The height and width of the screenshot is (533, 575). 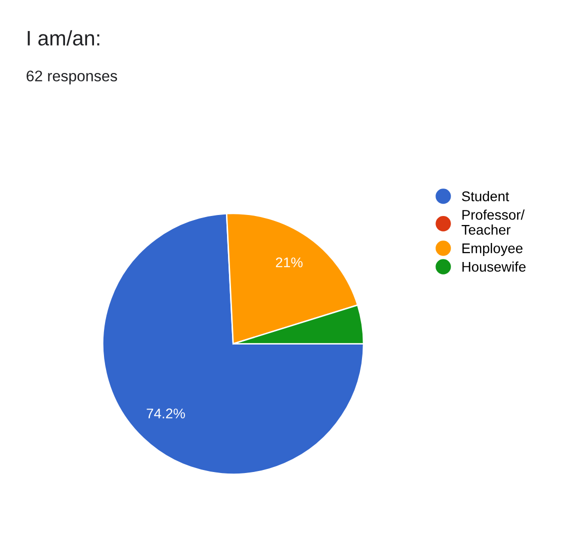 What do you see at coordinates (493, 222) in the screenshot?
I see `legend-label: Professor/ Teacher` at bounding box center [493, 222].